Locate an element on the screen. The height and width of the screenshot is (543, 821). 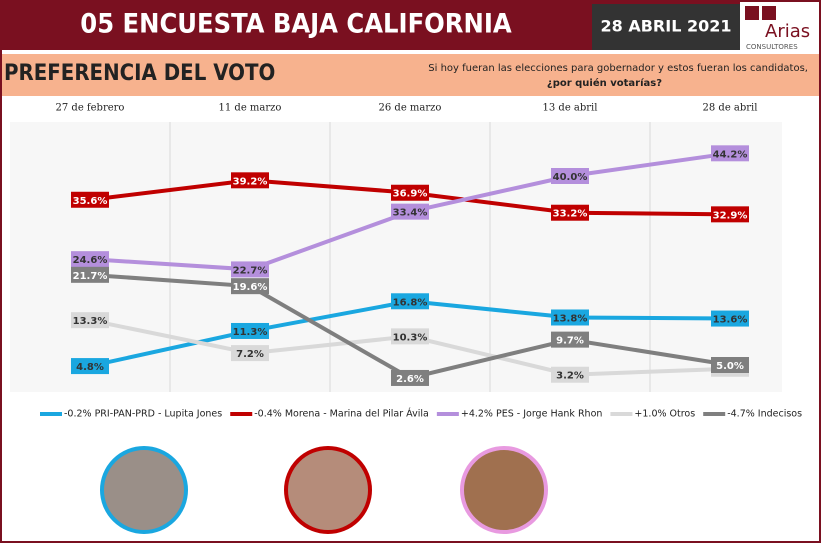
value-label: 3.2% is located at coordinates (570, 376).